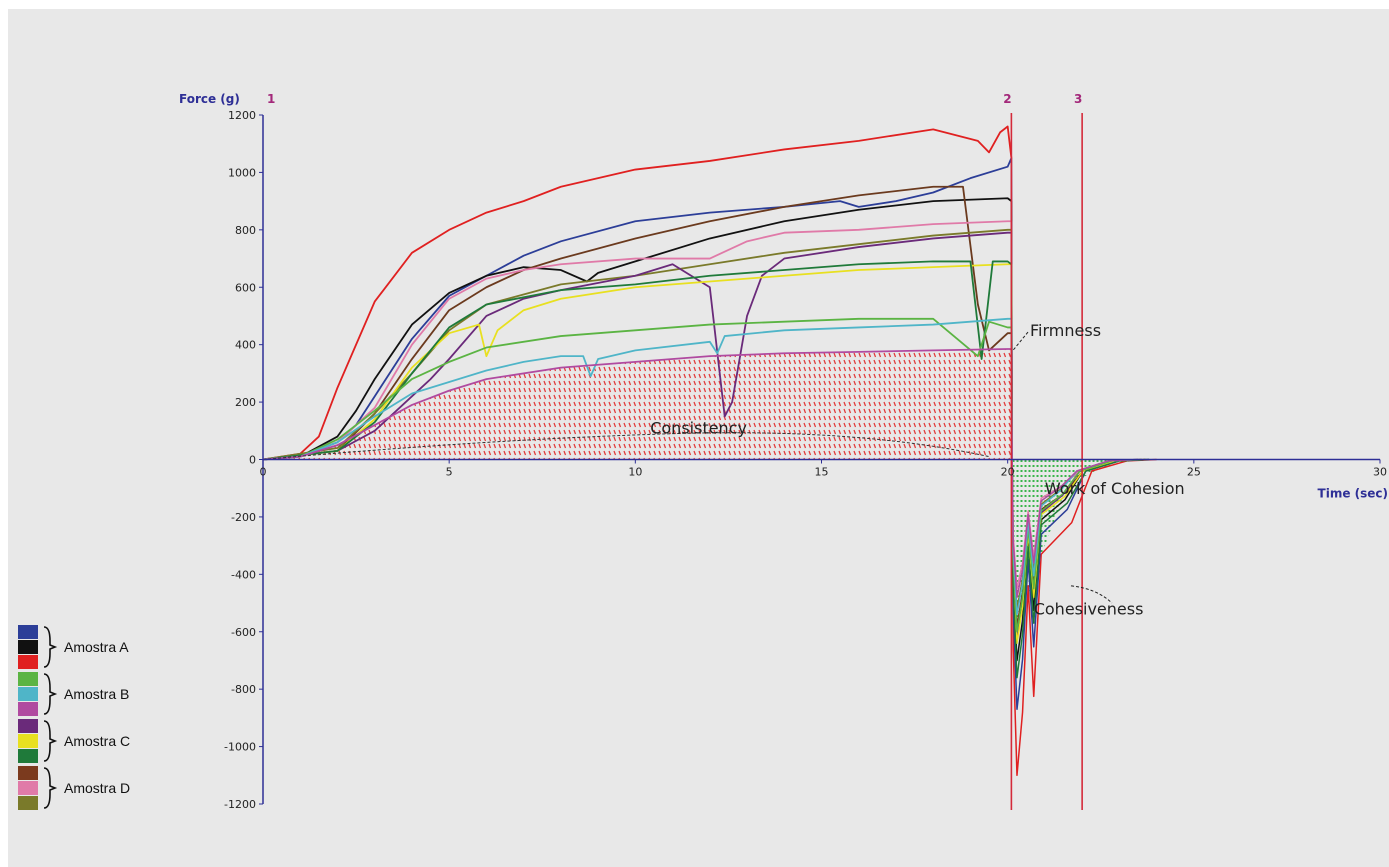 Image resolution: width=1389 pixels, height=867 pixels. What do you see at coordinates (1091, 594) in the screenshot?
I see `cohesiveness-leader` at bounding box center [1091, 594].